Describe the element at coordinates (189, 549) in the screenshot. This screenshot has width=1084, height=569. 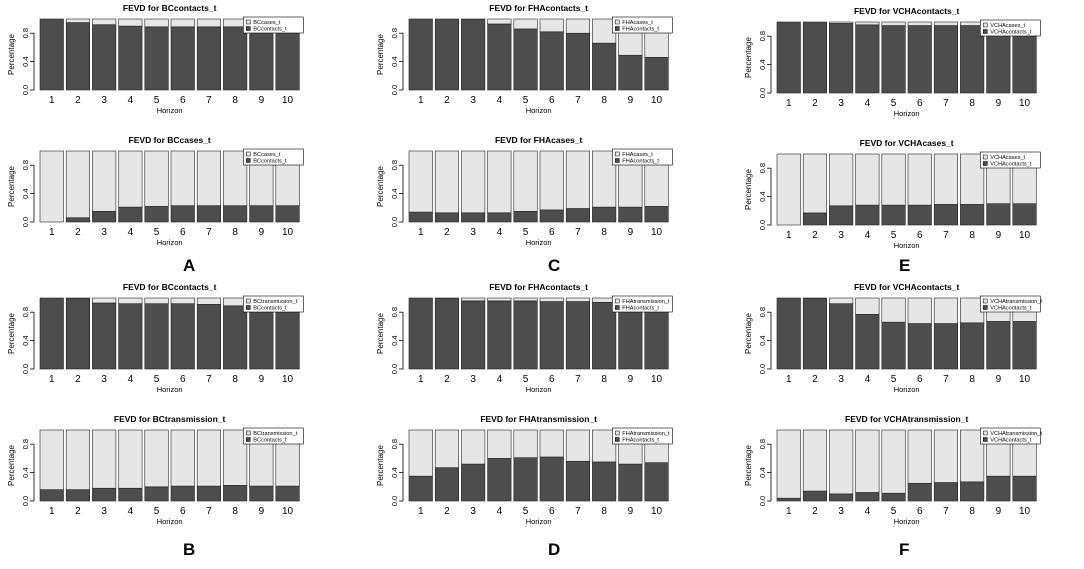
I see `panel-label-b: B` at that location.